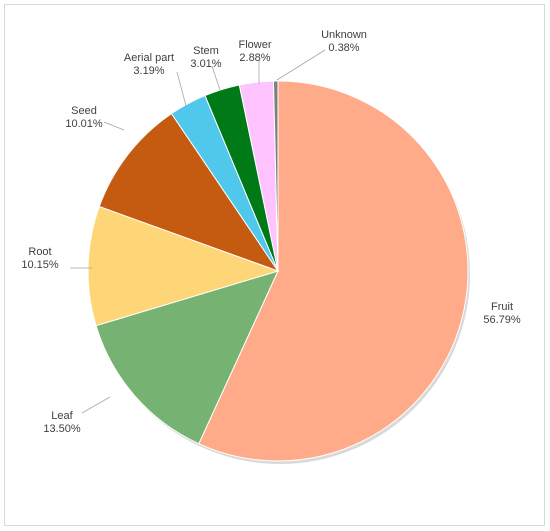 The width and height of the screenshot is (550, 531). Describe the element at coordinates (114, 126) in the screenshot. I see `leader-line-seed` at that location.